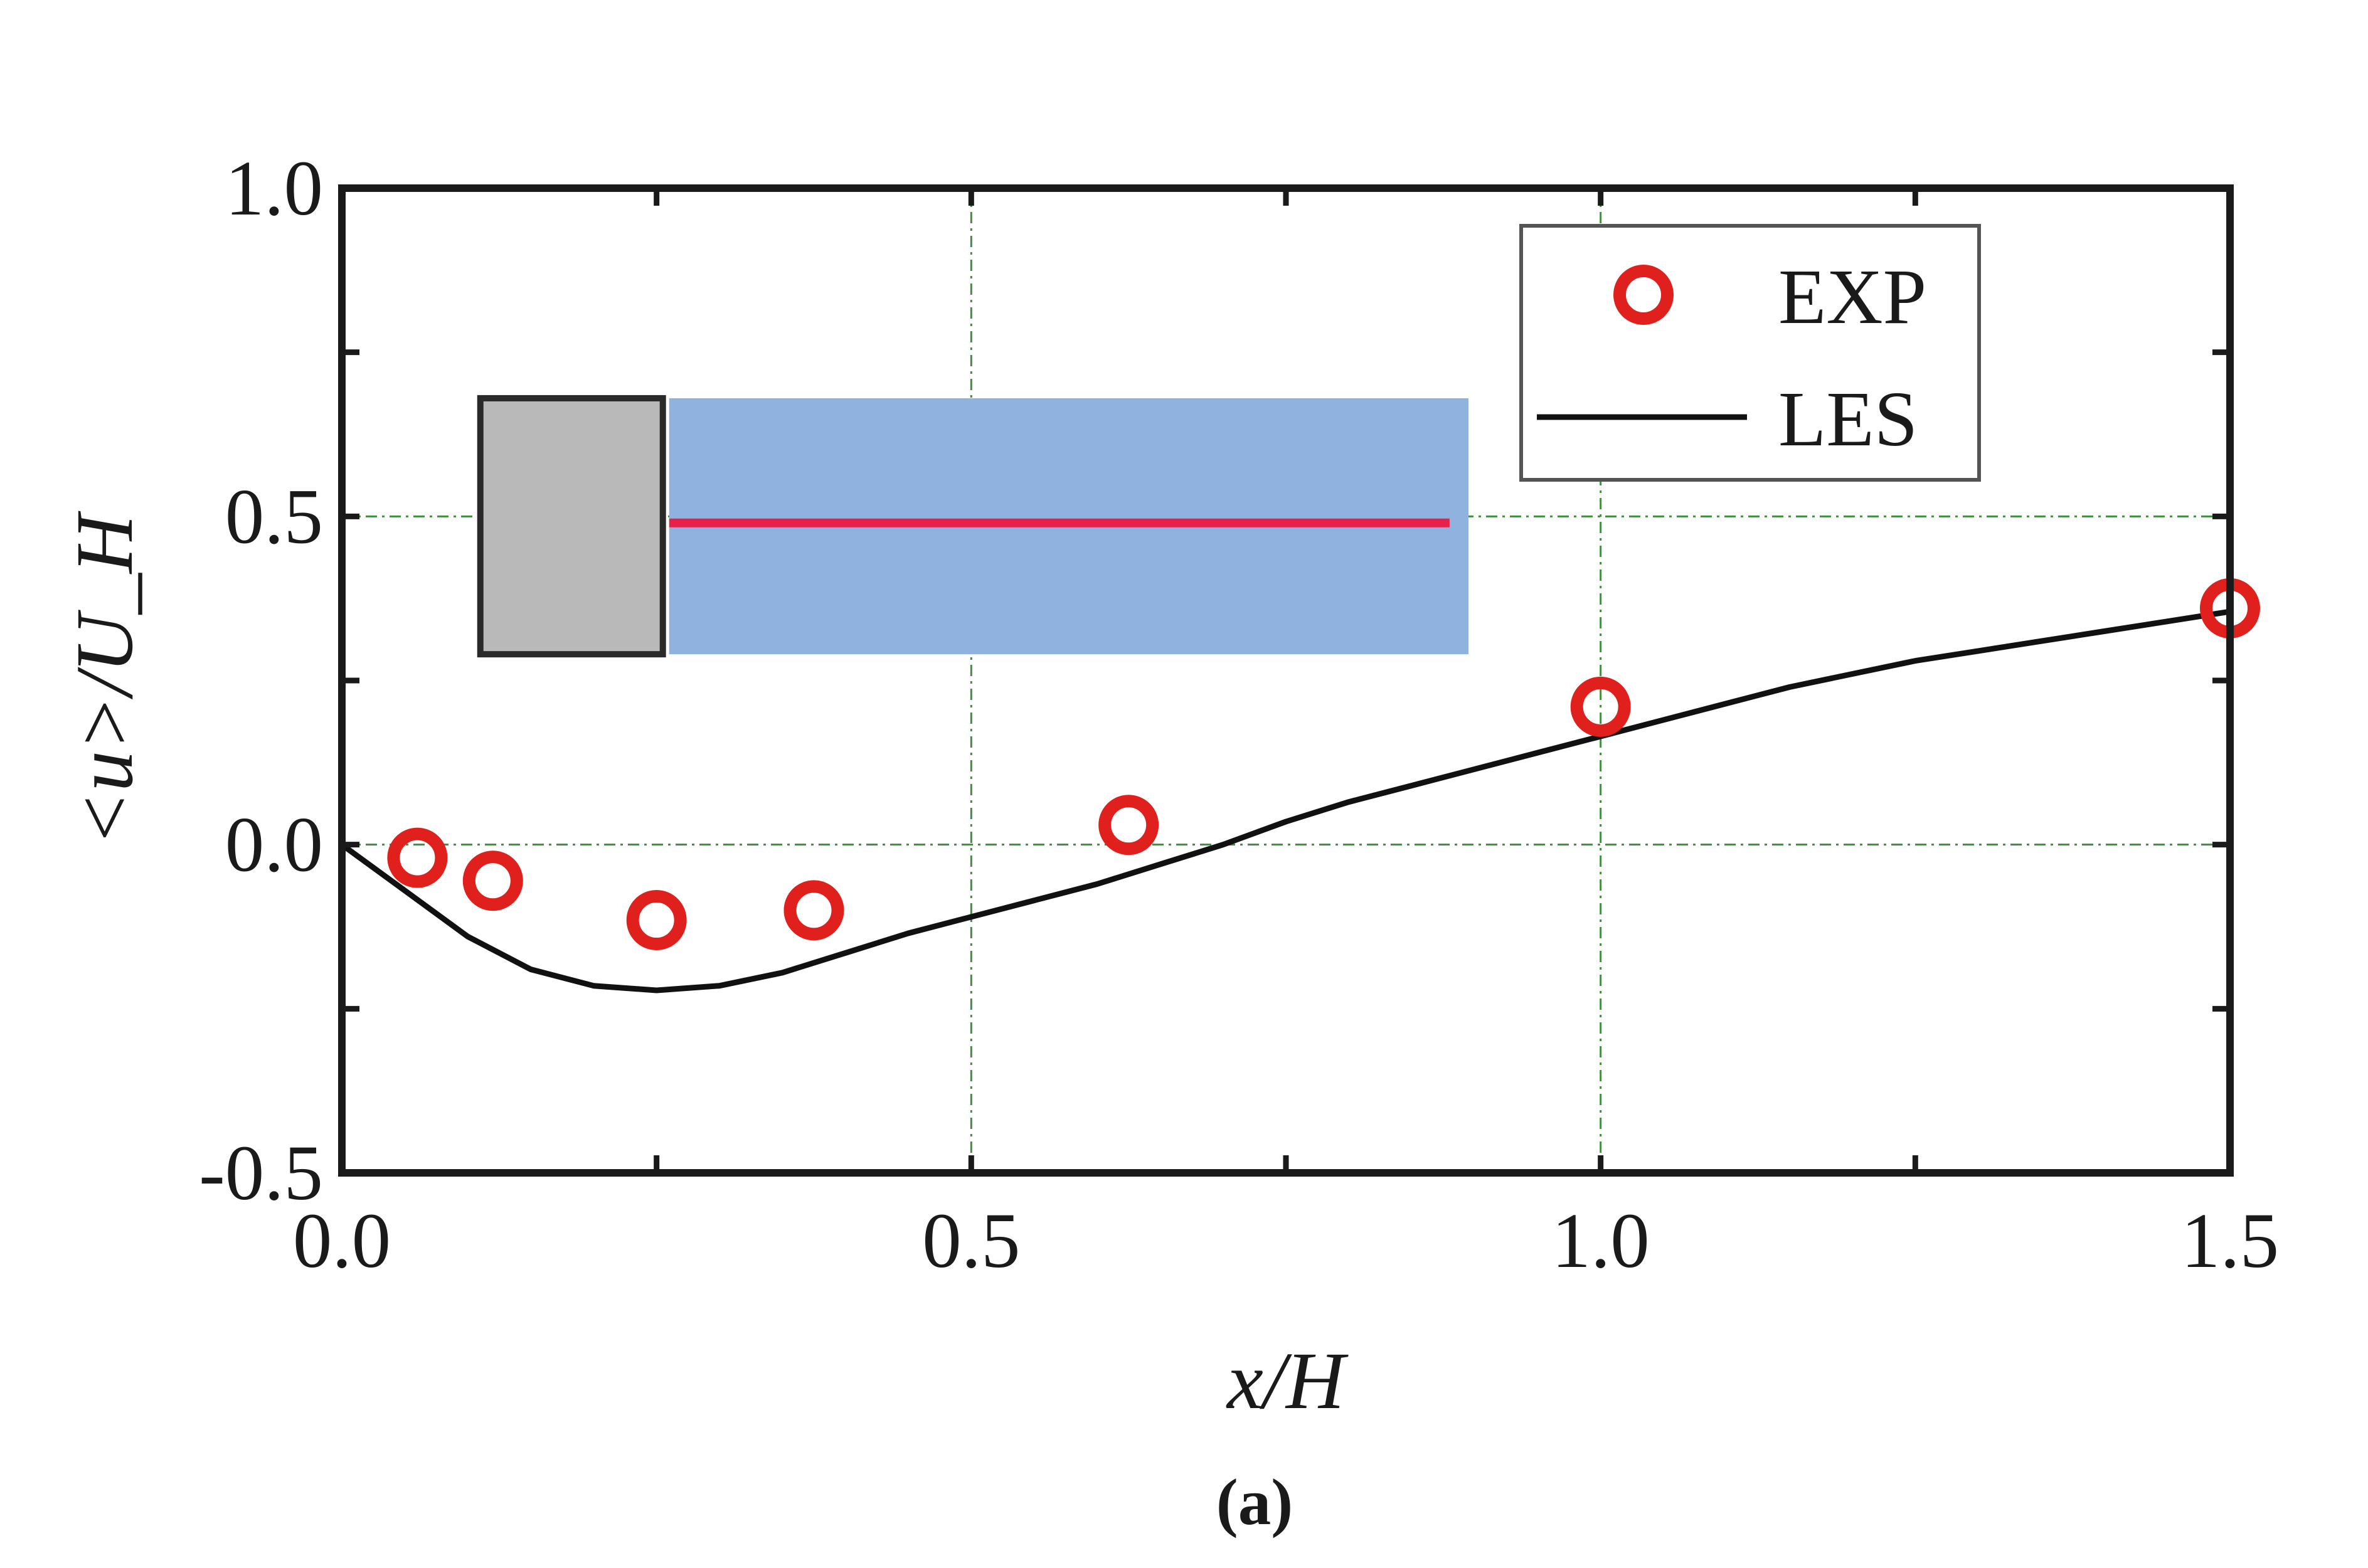 Image resolution: width=2368 pixels, height=1568 pixels. Describe the element at coordinates (342, 1241) in the screenshot. I see `x-tick-label: 0.0` at that location.